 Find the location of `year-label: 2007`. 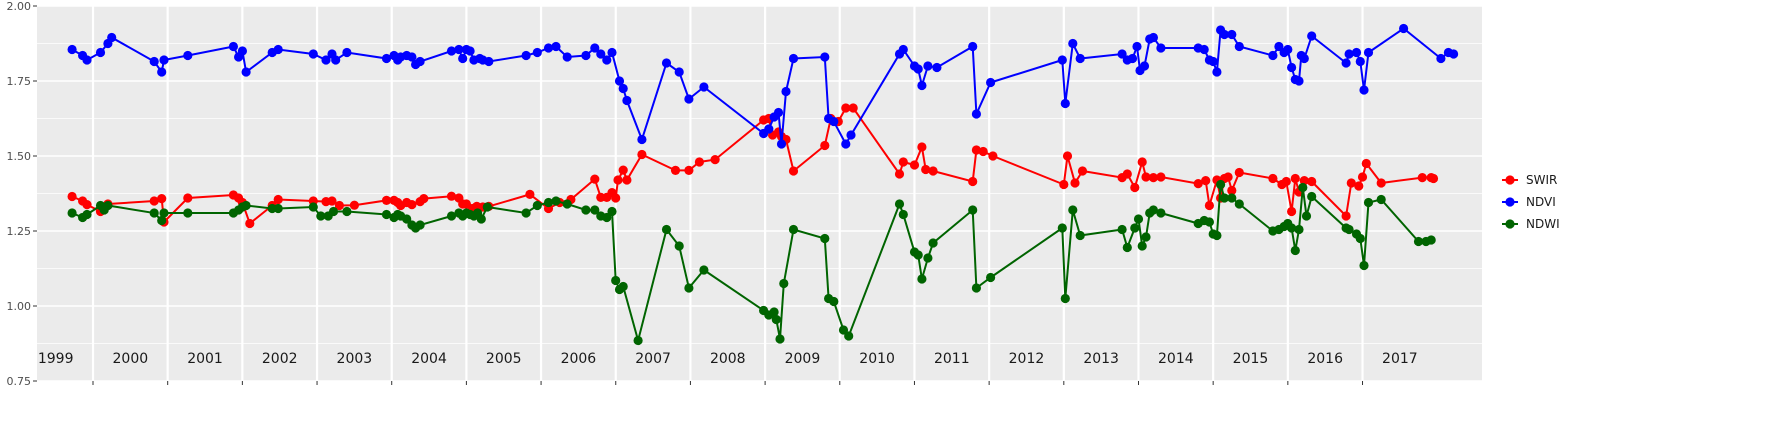

year-label: 2007 is located at coordinates (653, 359).